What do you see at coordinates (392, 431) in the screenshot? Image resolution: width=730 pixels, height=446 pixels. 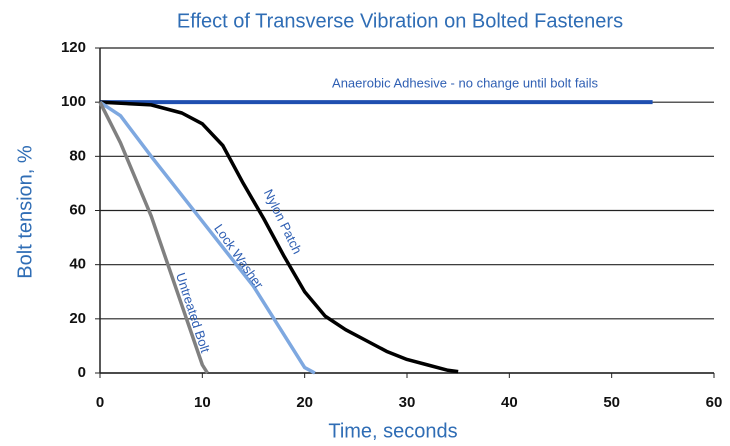 I see `x-axis-label: Time, seconds` at bounding box center [392, 431].